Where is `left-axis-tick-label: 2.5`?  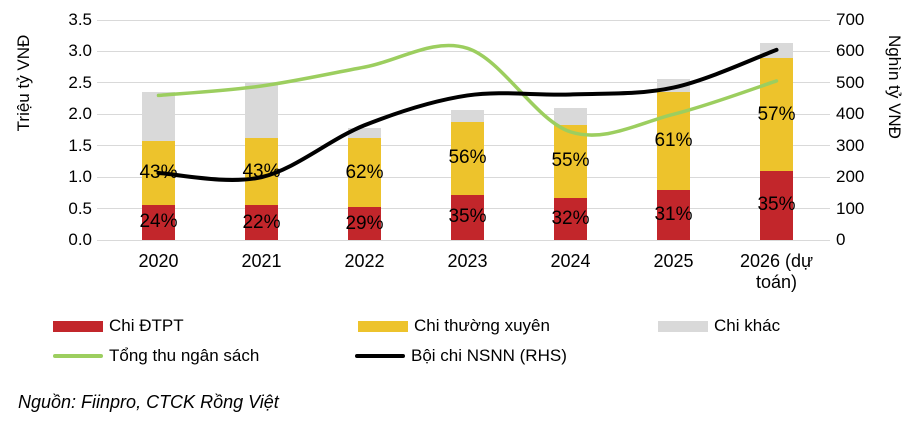 left-axis-tick-label: 2.5 is located at coordinates (80, 82).